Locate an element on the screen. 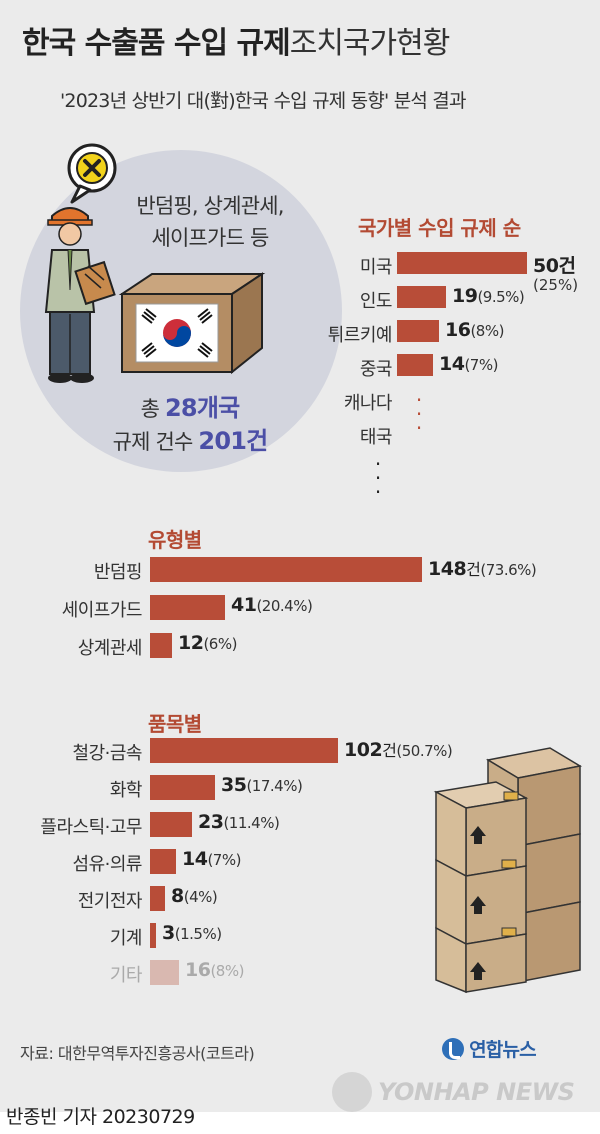 This screenshot has width=600, height=1134. item-value-5: 3(1.5%) is located at coordinates (192, 933).